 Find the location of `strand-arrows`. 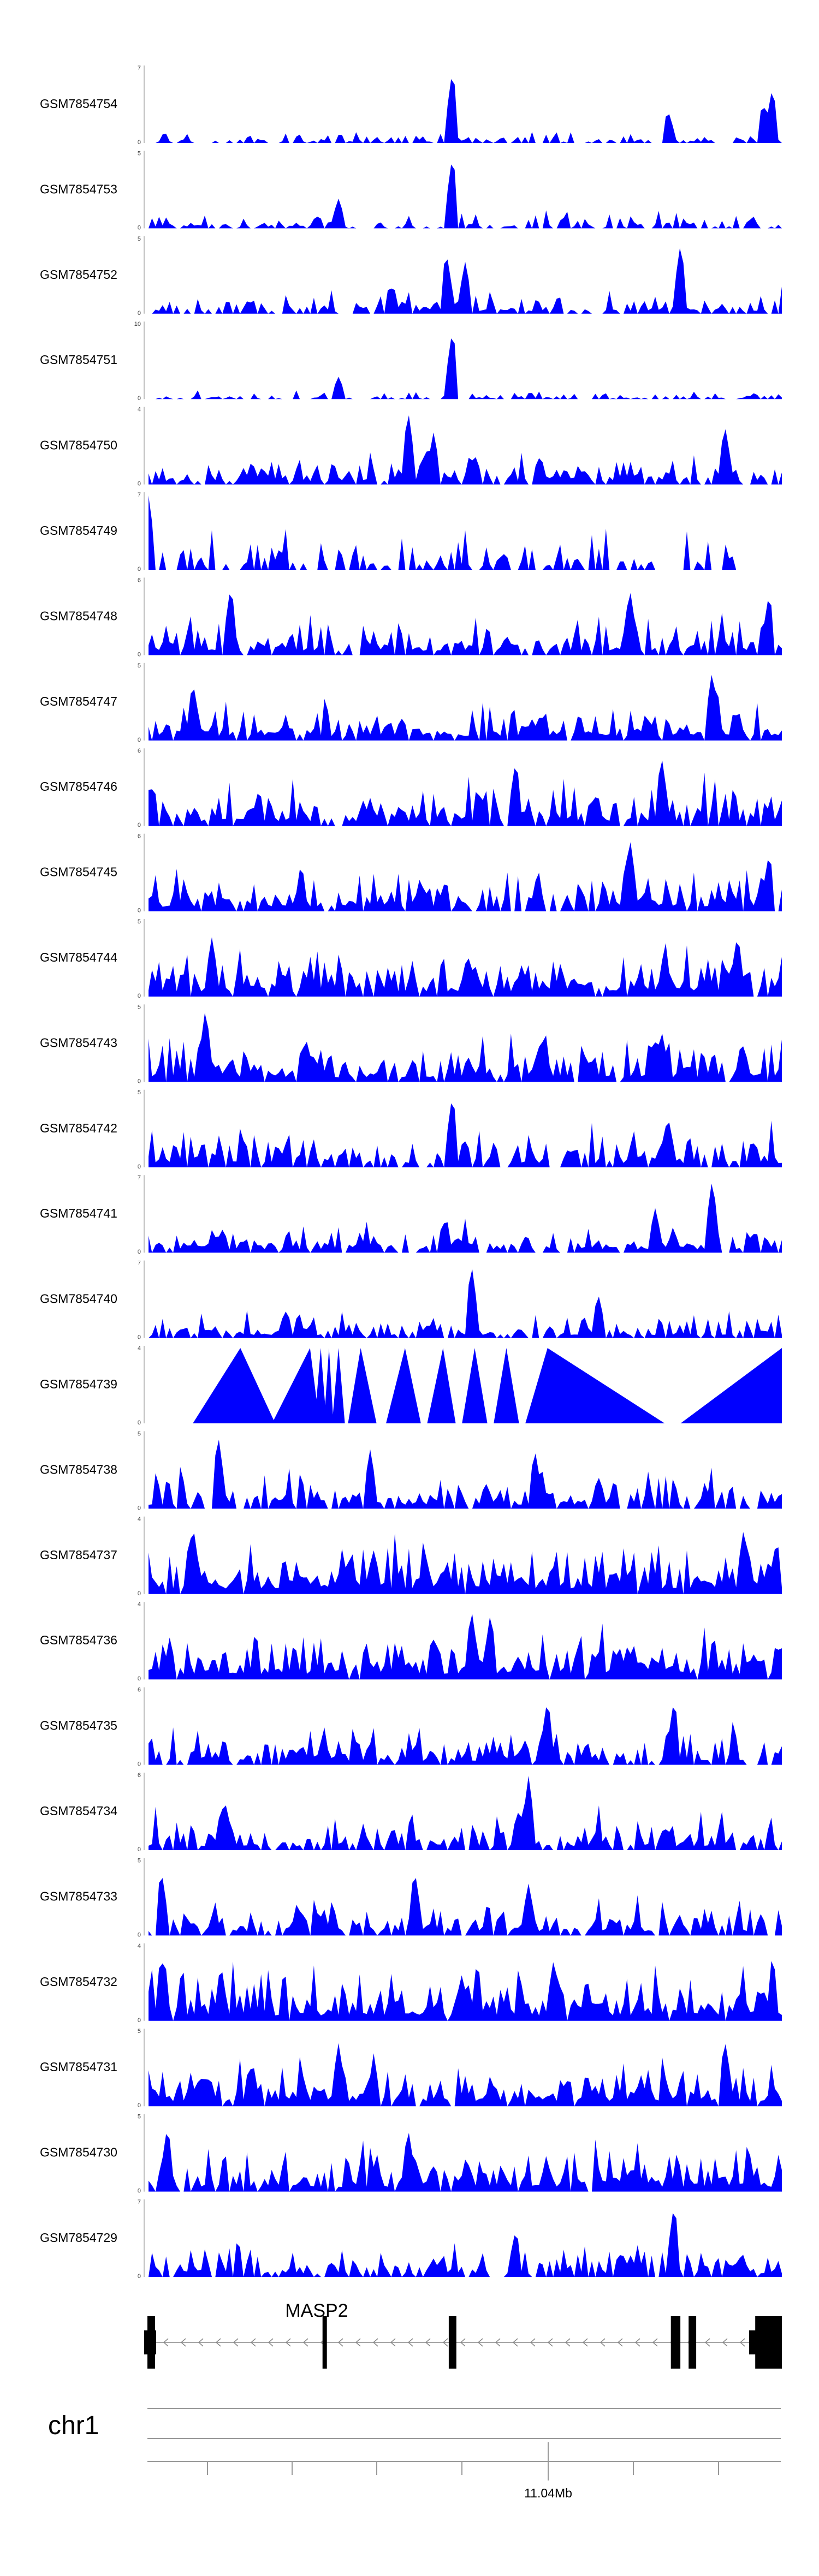

strand-arrows is located at coordinates (463, 2342).